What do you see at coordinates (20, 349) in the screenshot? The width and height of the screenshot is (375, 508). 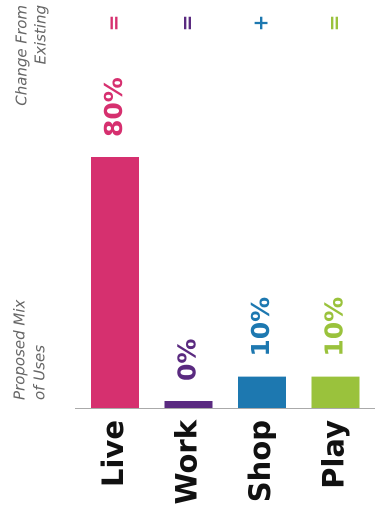 I see `side-label: Proposed Mix` at bounding box center [20, 349].